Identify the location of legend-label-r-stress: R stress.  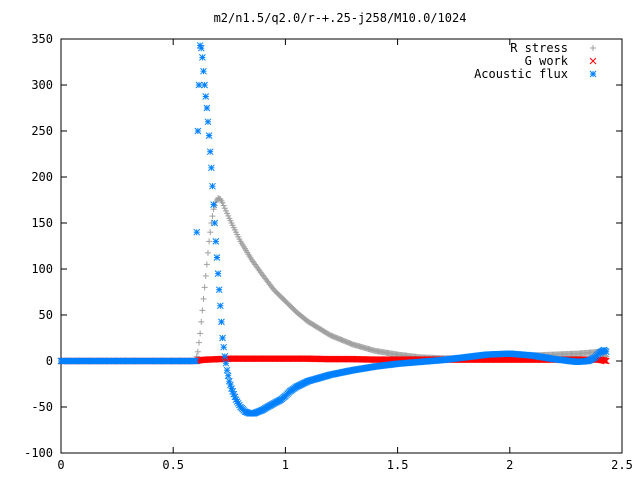
(539, 48).